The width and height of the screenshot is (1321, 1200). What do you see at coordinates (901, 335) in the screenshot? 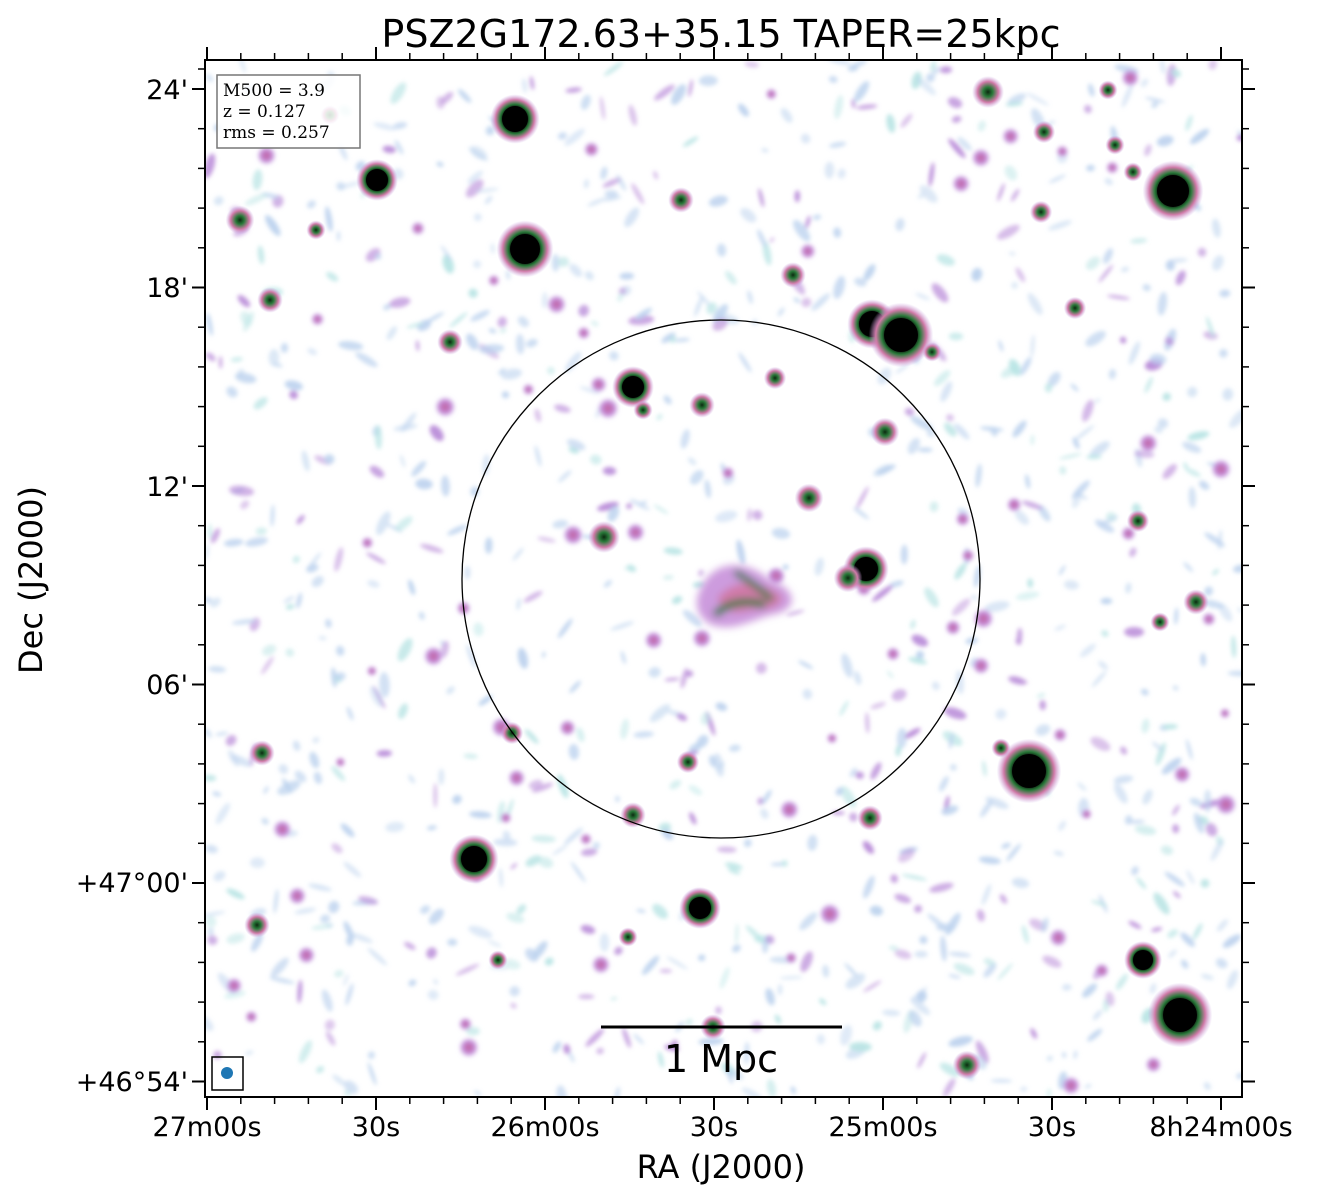
I see `bright-source-core` at bounding box center [901, 335].